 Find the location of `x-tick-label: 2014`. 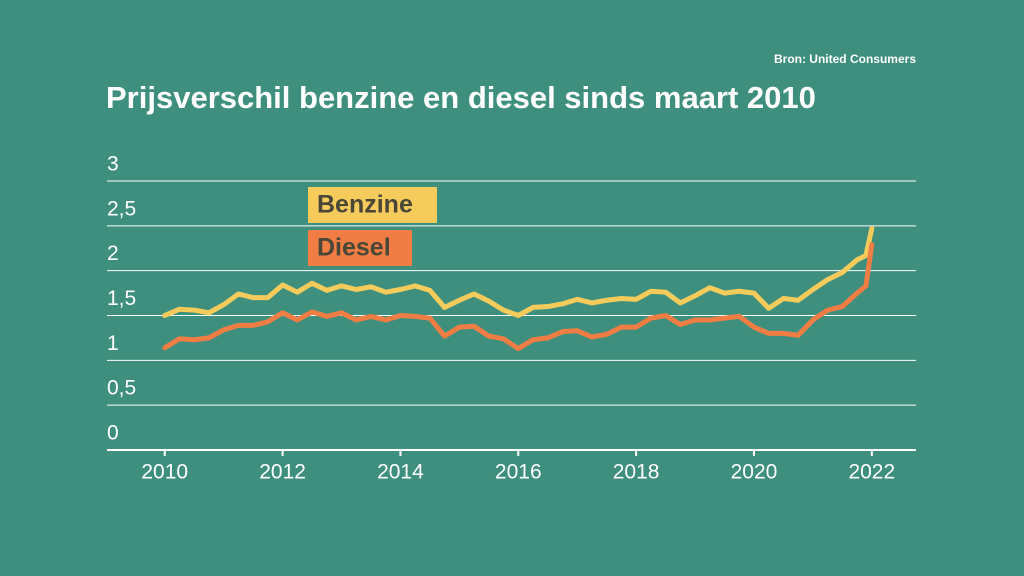

x-tick-label: 2014 is located at coordinates (400, 472).